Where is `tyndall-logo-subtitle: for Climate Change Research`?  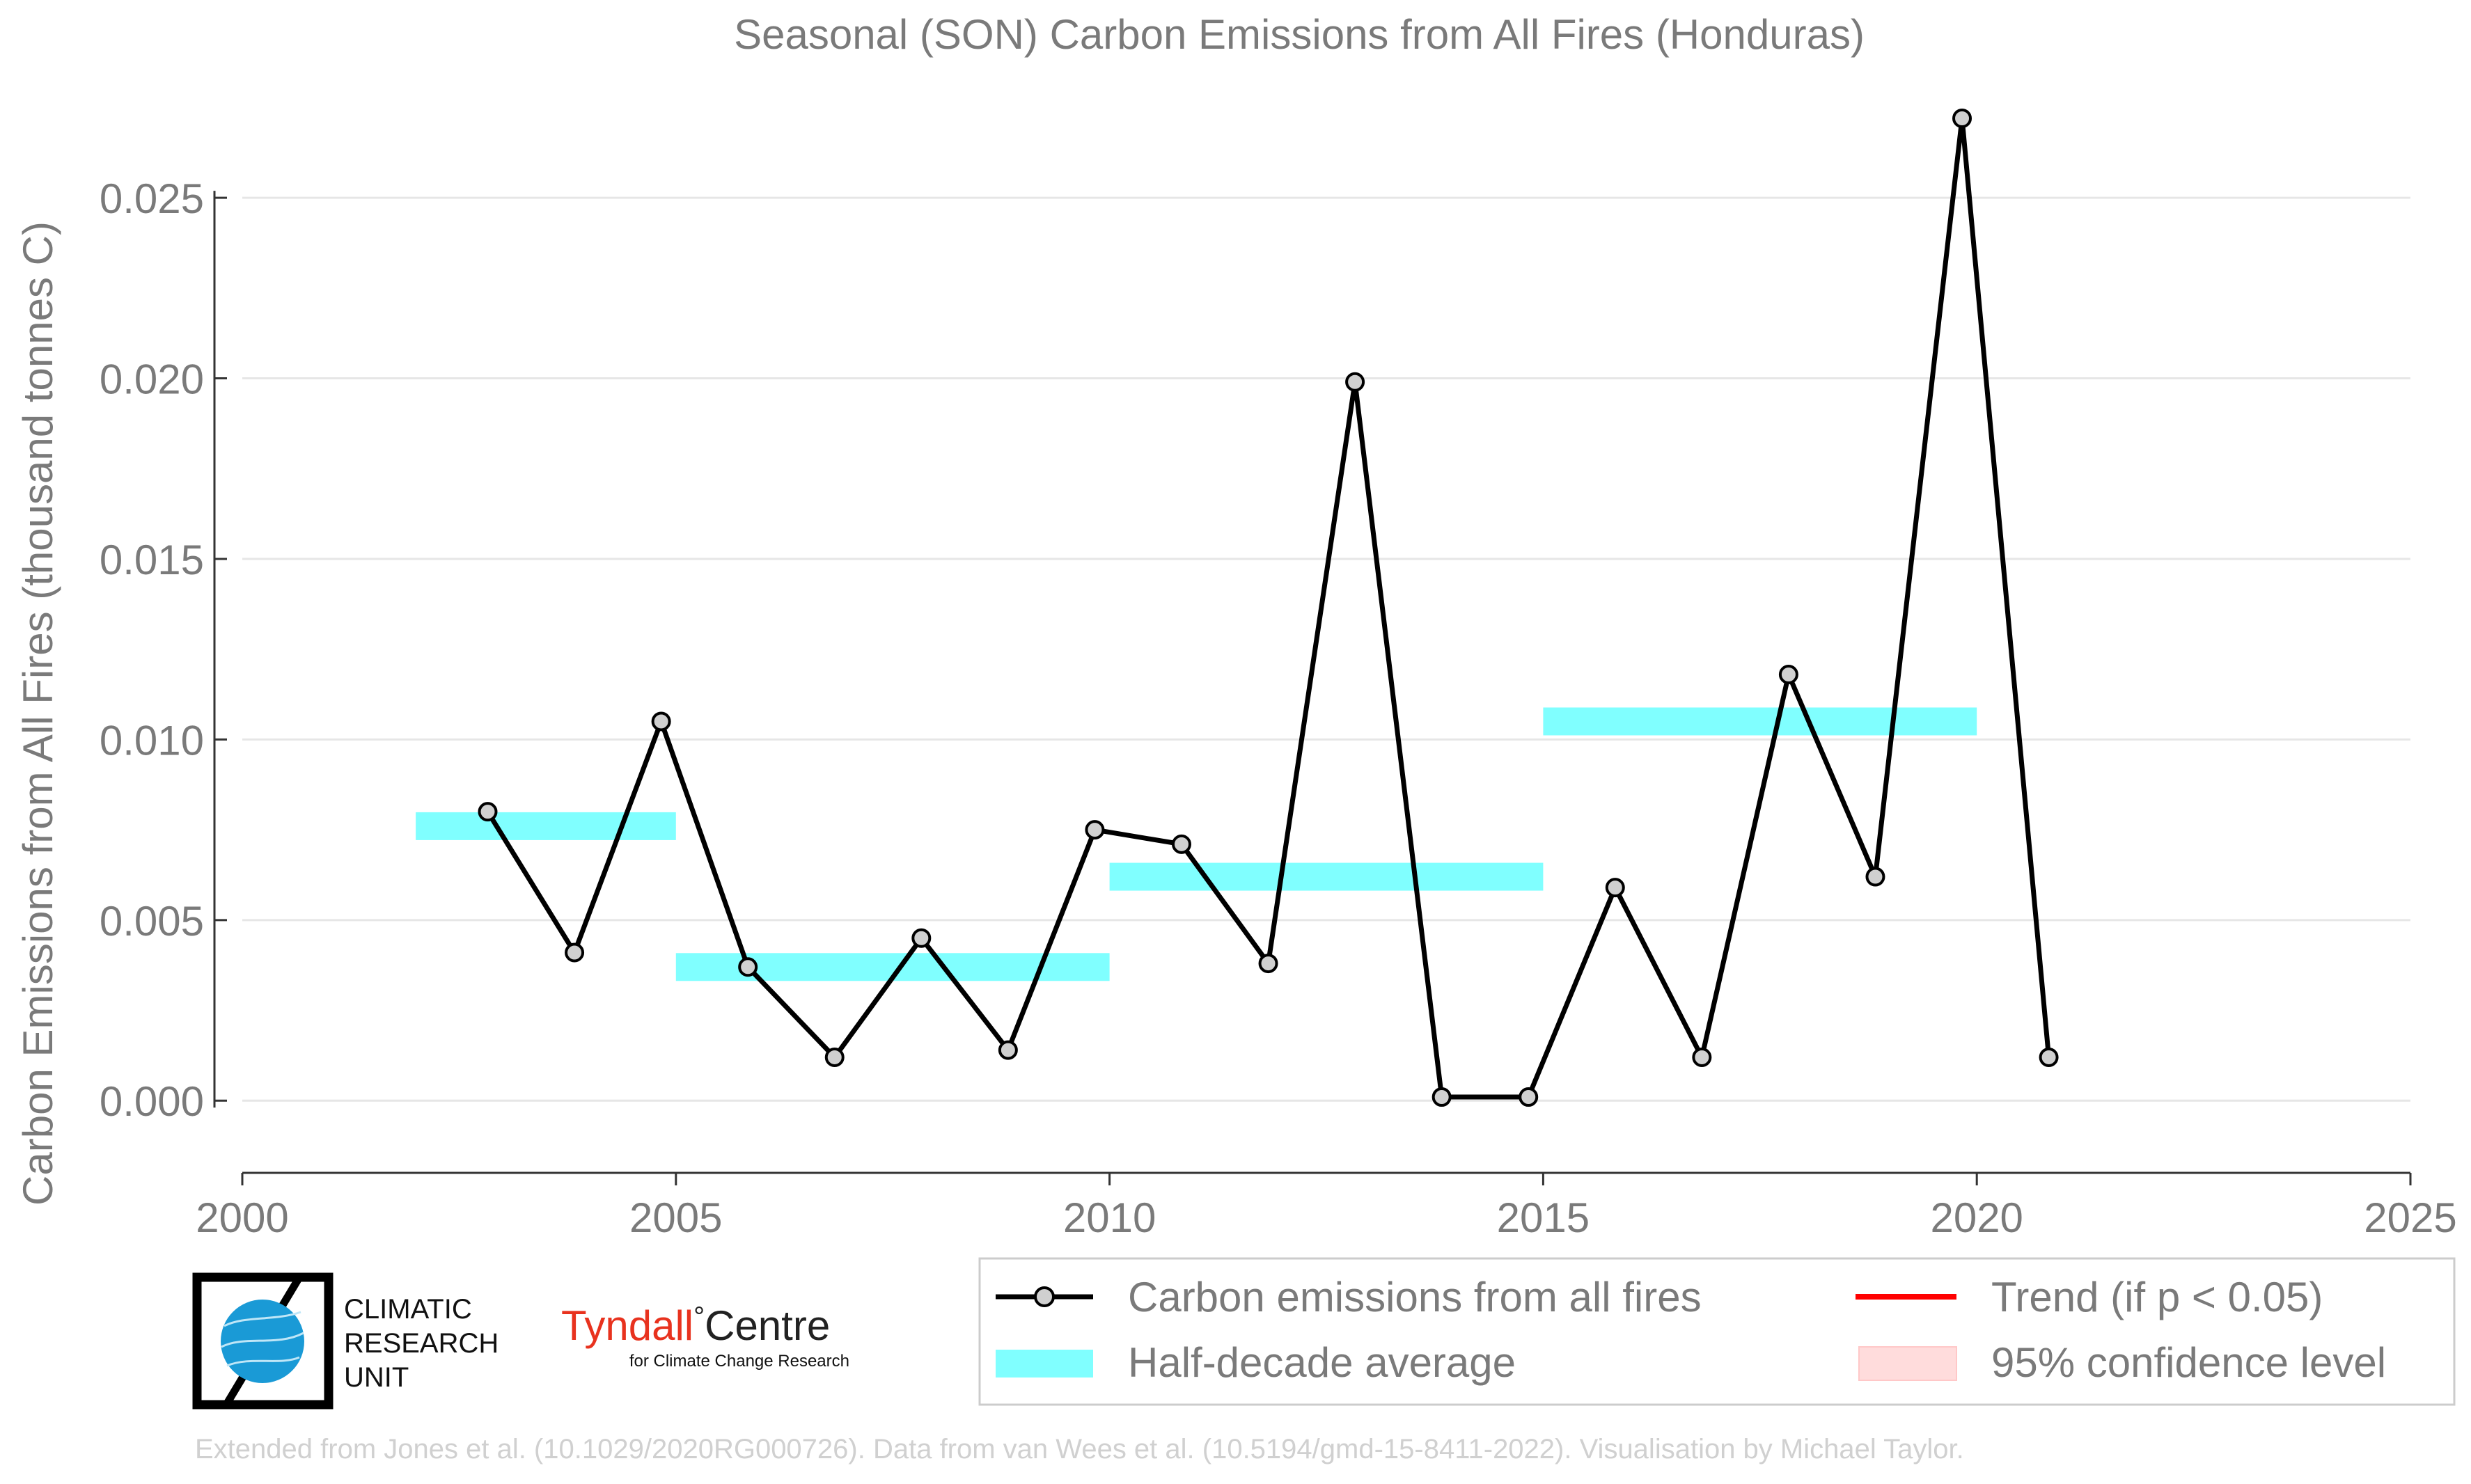 tyndall-logo-subtitle: for Climate Change Research is located at coordinates (739, 1361).